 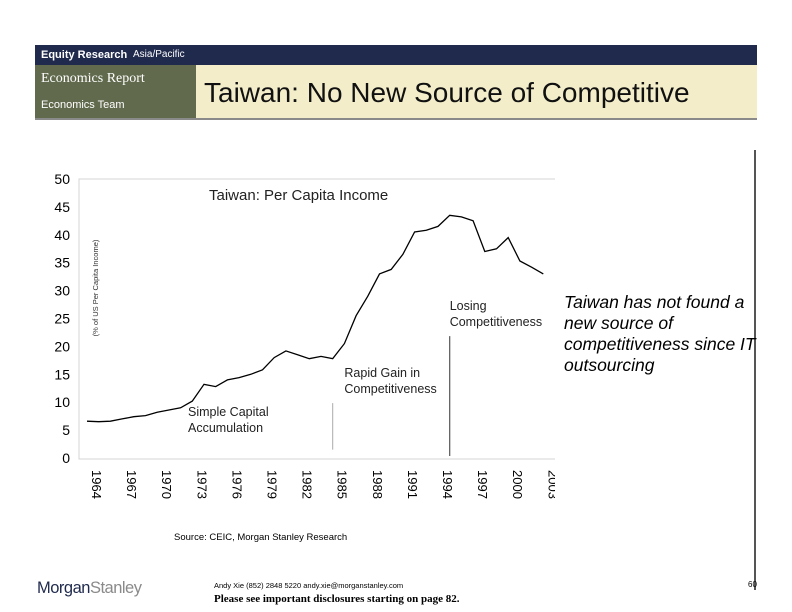 What do you see at coordinates (382, 373) in the screenshot?
I see `annotation-text: Rapid Gain in` at bounding box center [382, 373].